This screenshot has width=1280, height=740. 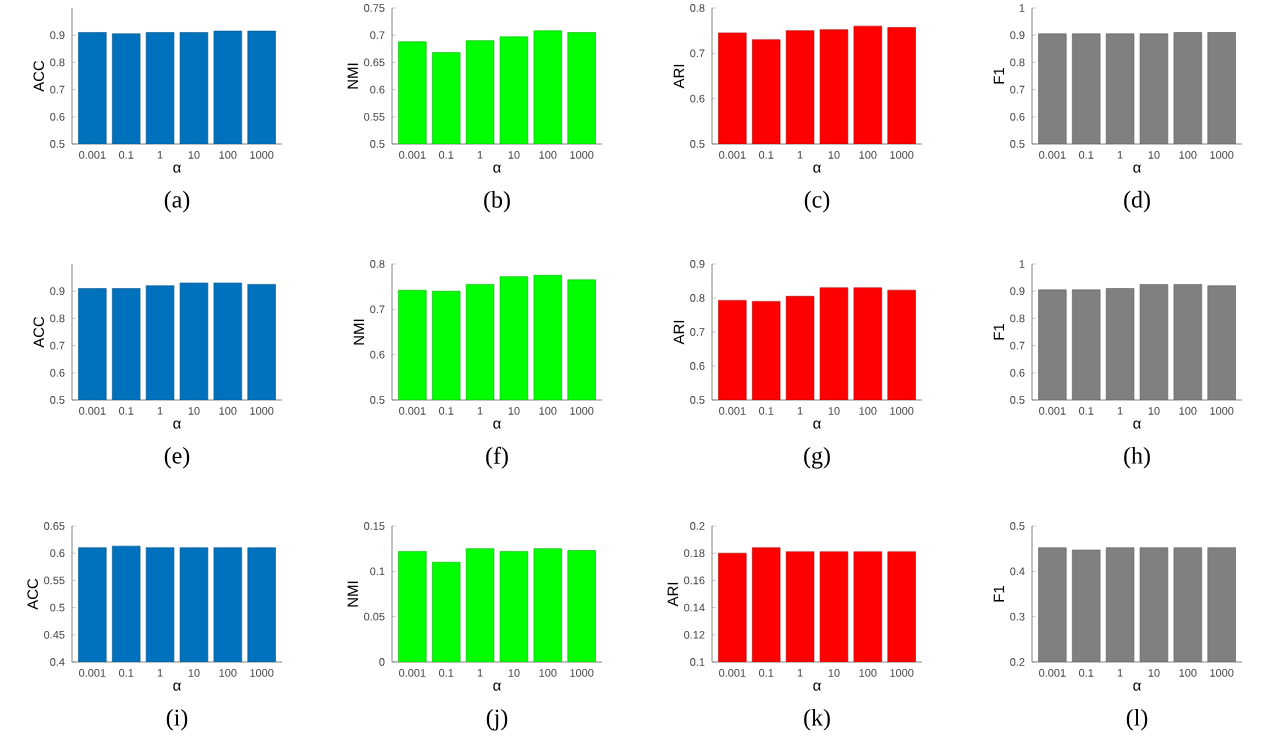 I want to click on text: (e), so click(x=177, y=457).